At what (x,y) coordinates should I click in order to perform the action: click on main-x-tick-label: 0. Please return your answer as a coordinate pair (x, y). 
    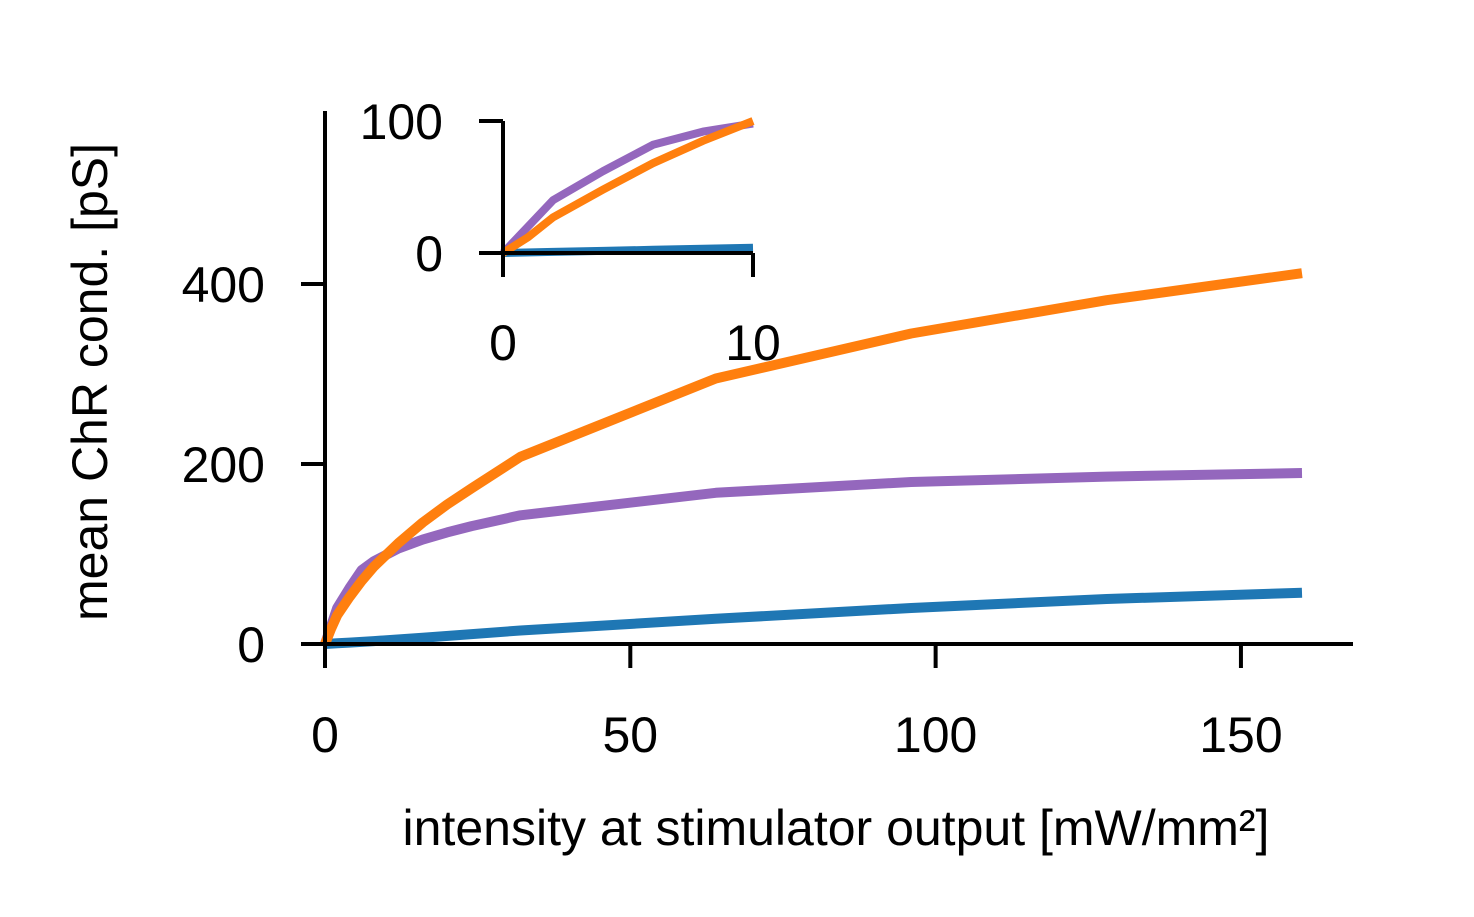
    Looking at the image, I should click on (325, 735).